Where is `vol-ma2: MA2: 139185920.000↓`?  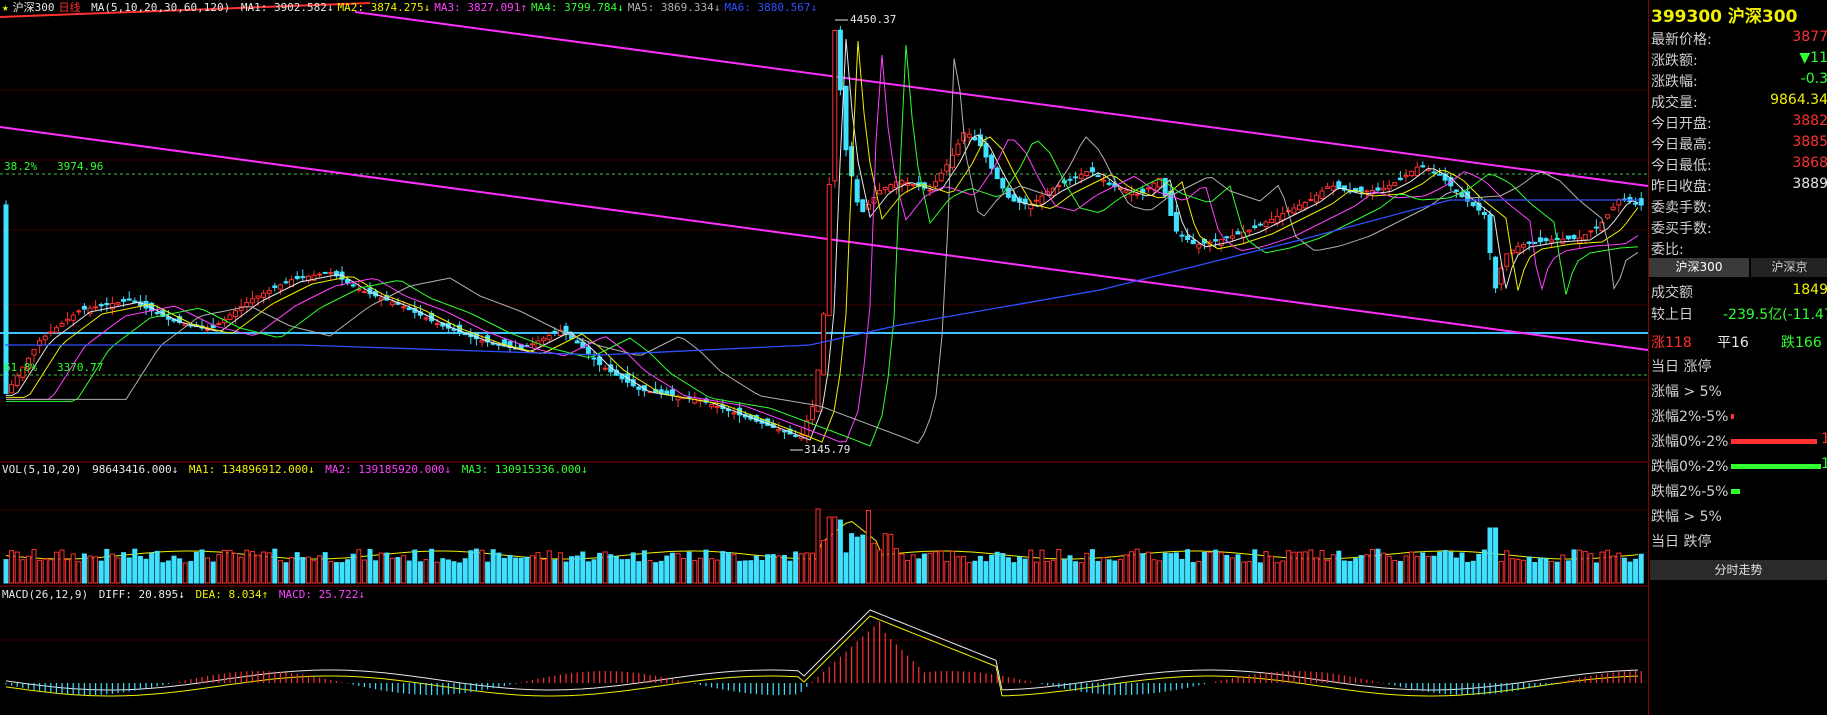 vol-ma2: MA2: 139185920.000↓ is located at coordinates (388, 469).